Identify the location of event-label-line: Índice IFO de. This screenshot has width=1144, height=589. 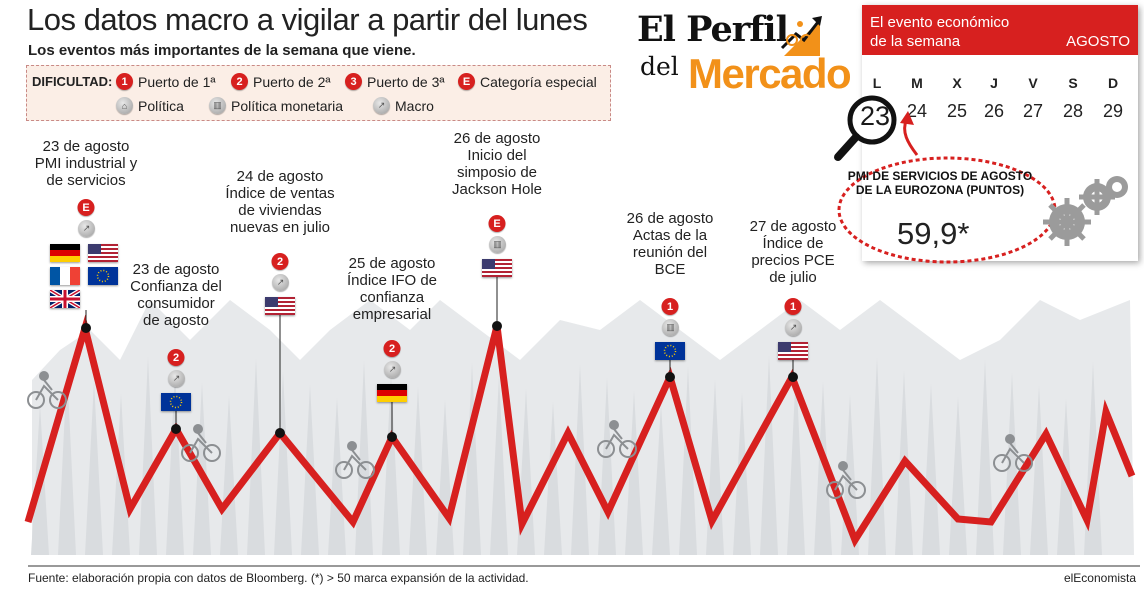
(392, 280).